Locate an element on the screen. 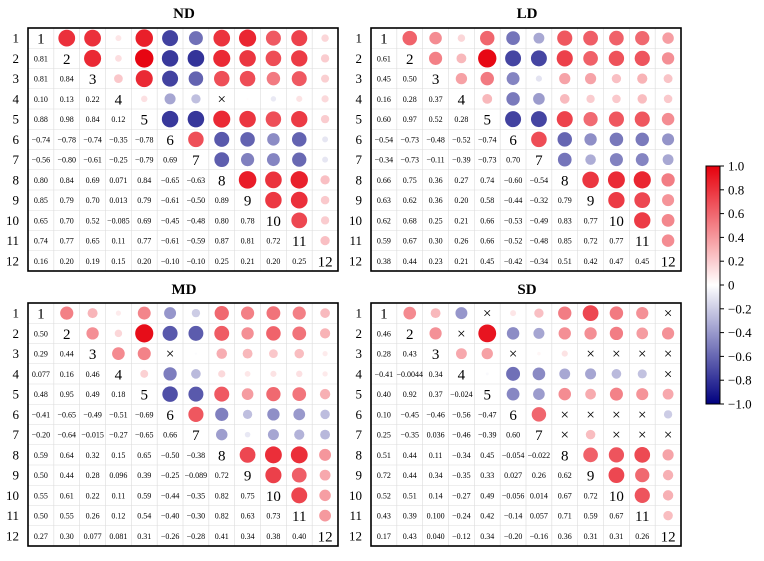 Image resolution: width=764 pixels, height=561 pixels. correlation-value: 0.66 is located at coordinates (487, 241).